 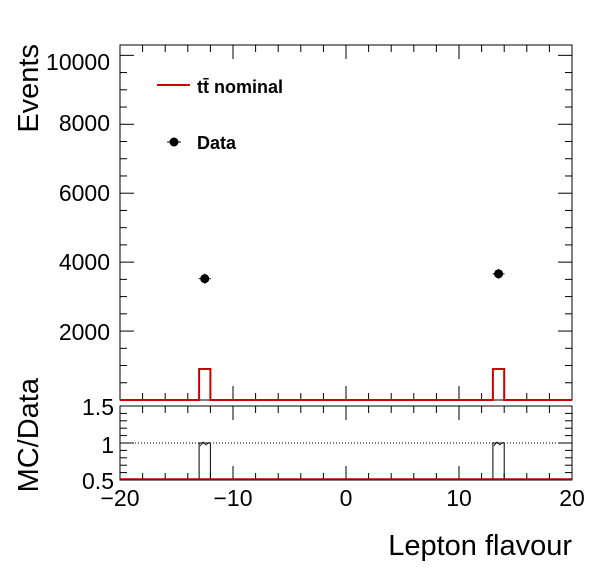 I want to click on x-tick-label: −20, so click(x=119, y=498).